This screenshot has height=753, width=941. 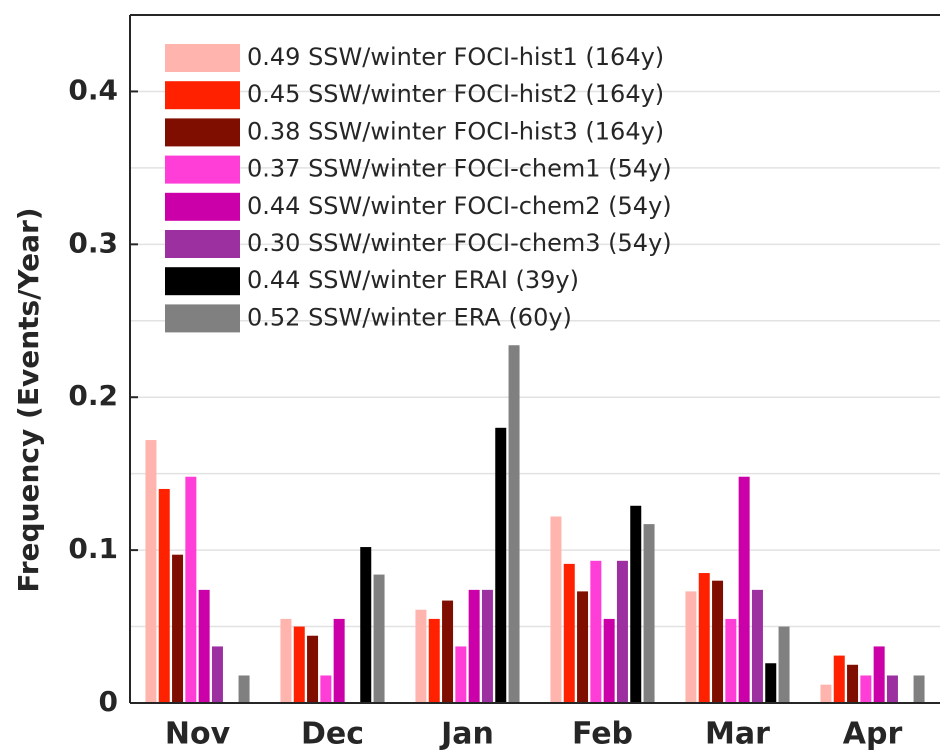 I want to click on x-tick-label: Dec, so click(x=332, y=734).